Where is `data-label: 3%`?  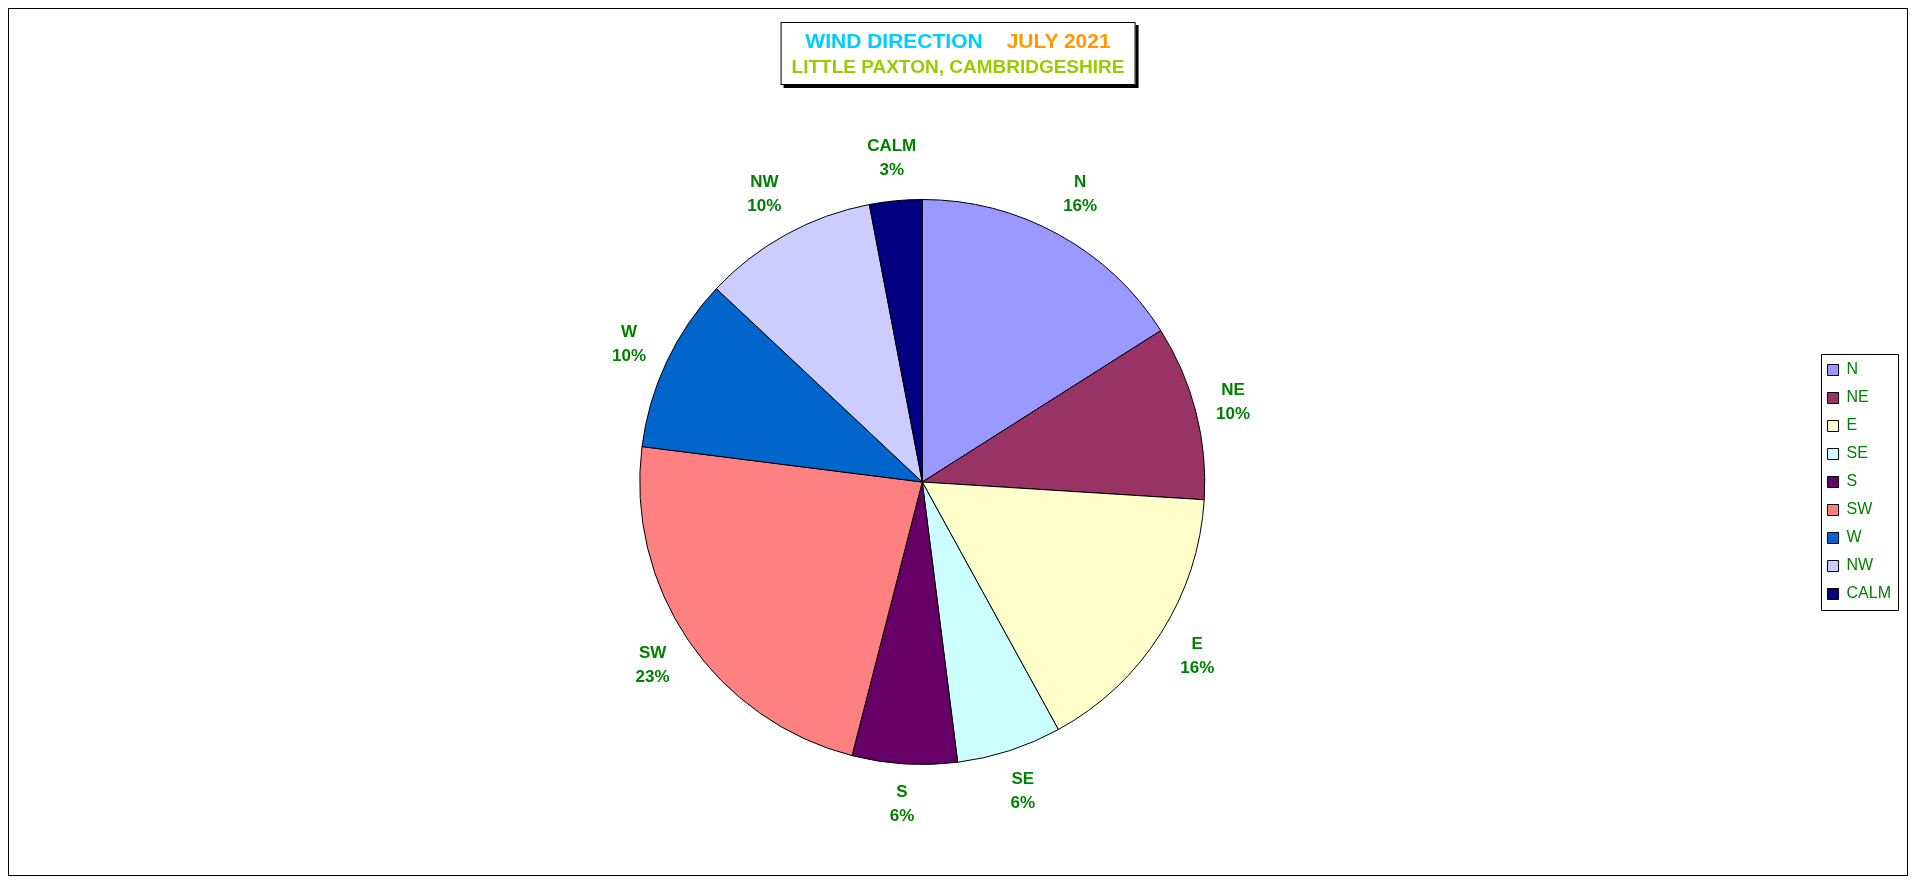
data-label: 3% is located at coordinates (892, 170).